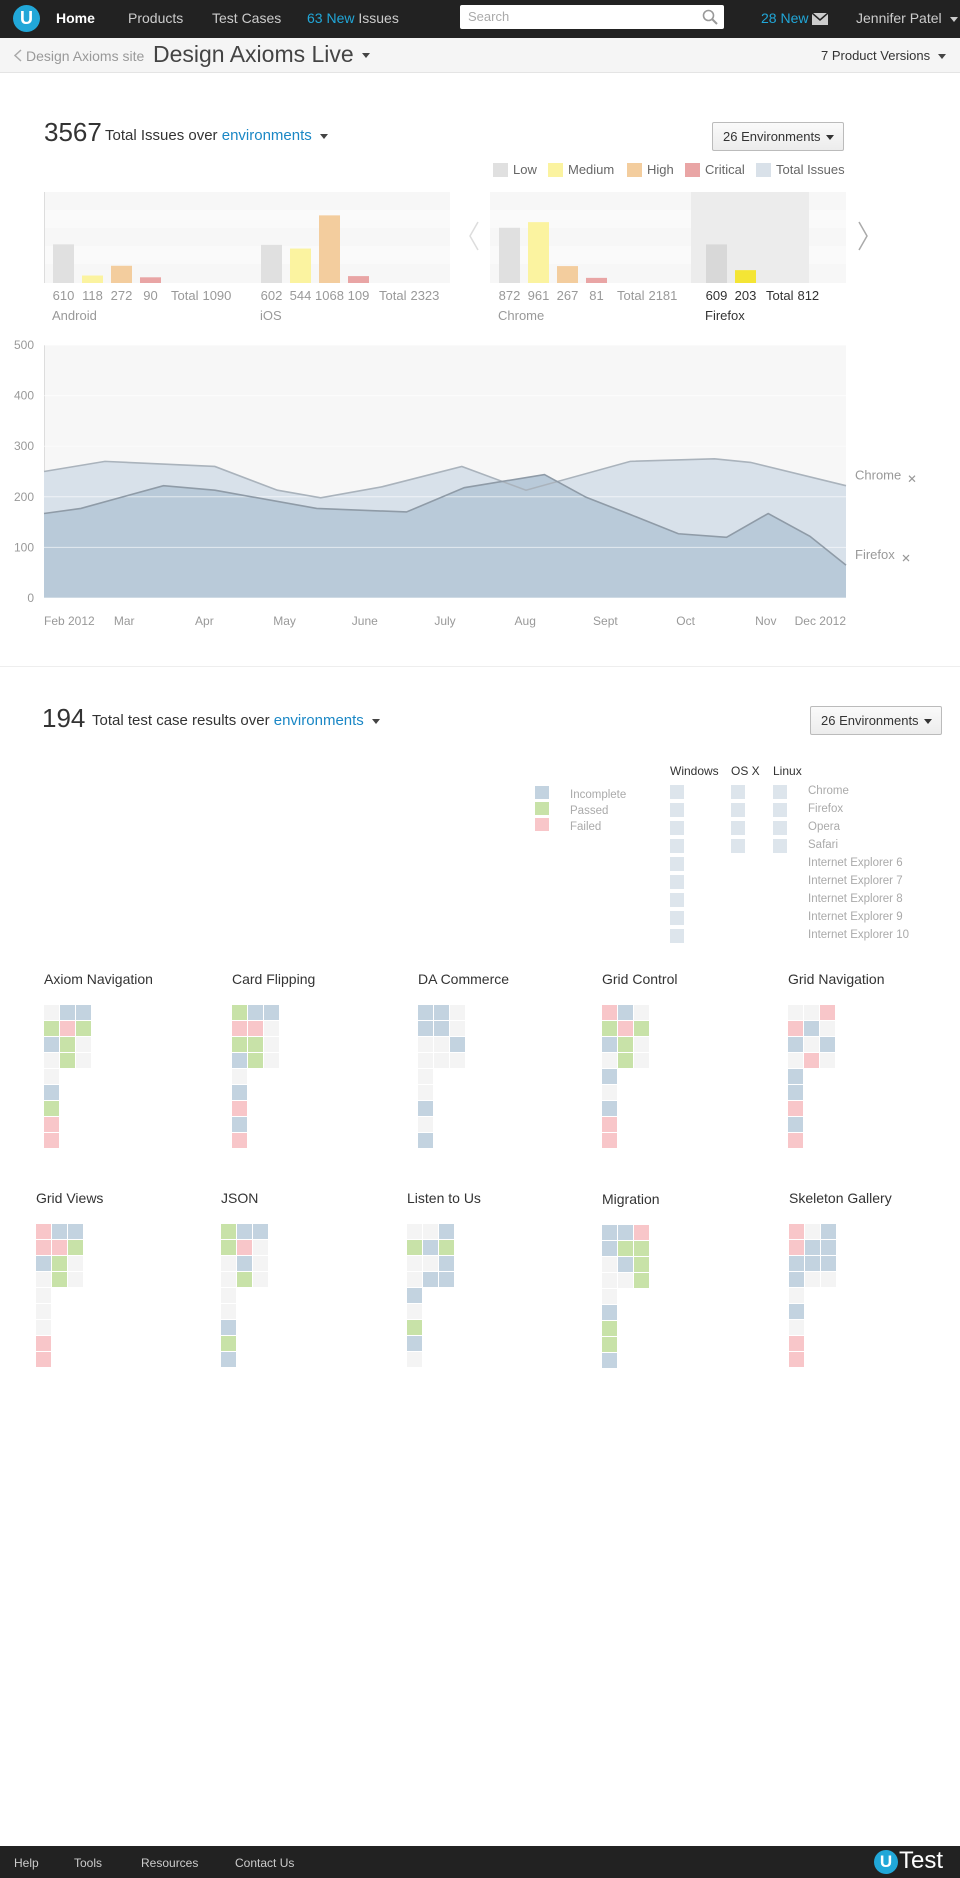 This screenshot has width=960, height=1878. Describe the element at coordinates (26, 1863) in the screenshot. I see `footer-link: Help` at that location.